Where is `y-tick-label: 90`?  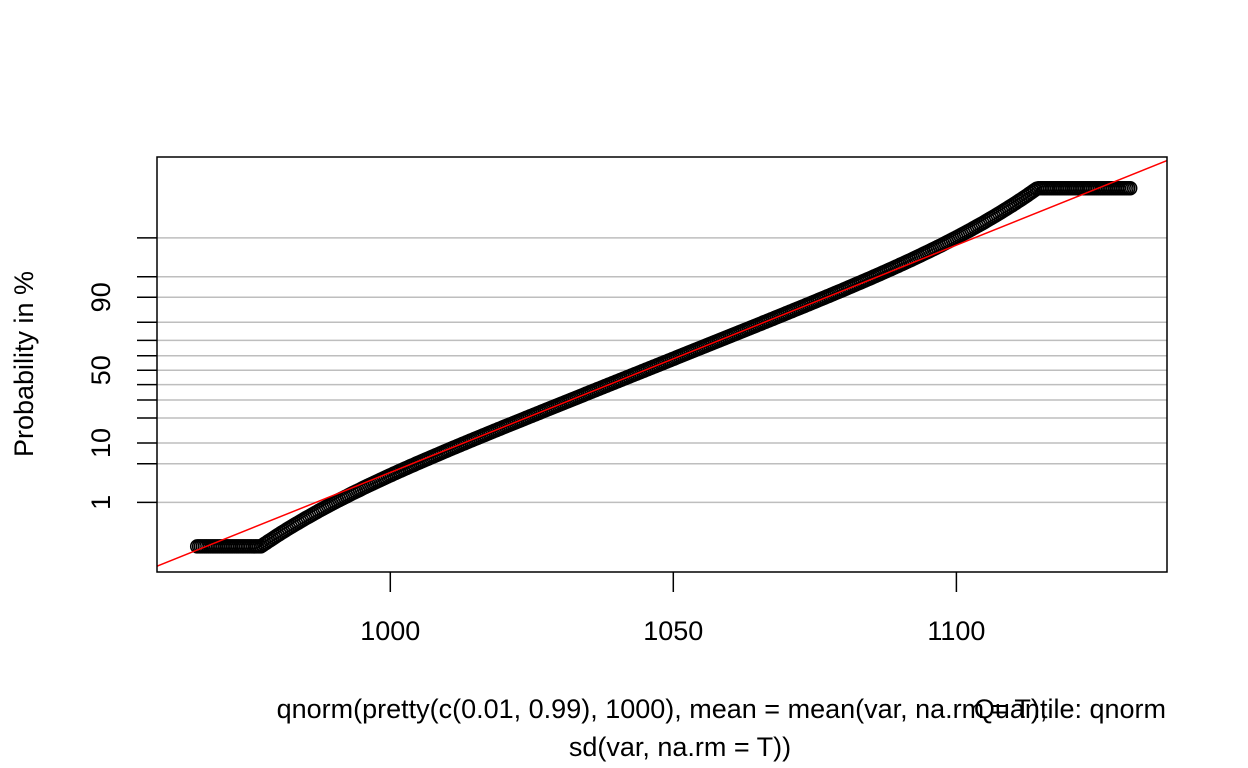 y-tick-label: 90 is located at coordinates (101, 297).